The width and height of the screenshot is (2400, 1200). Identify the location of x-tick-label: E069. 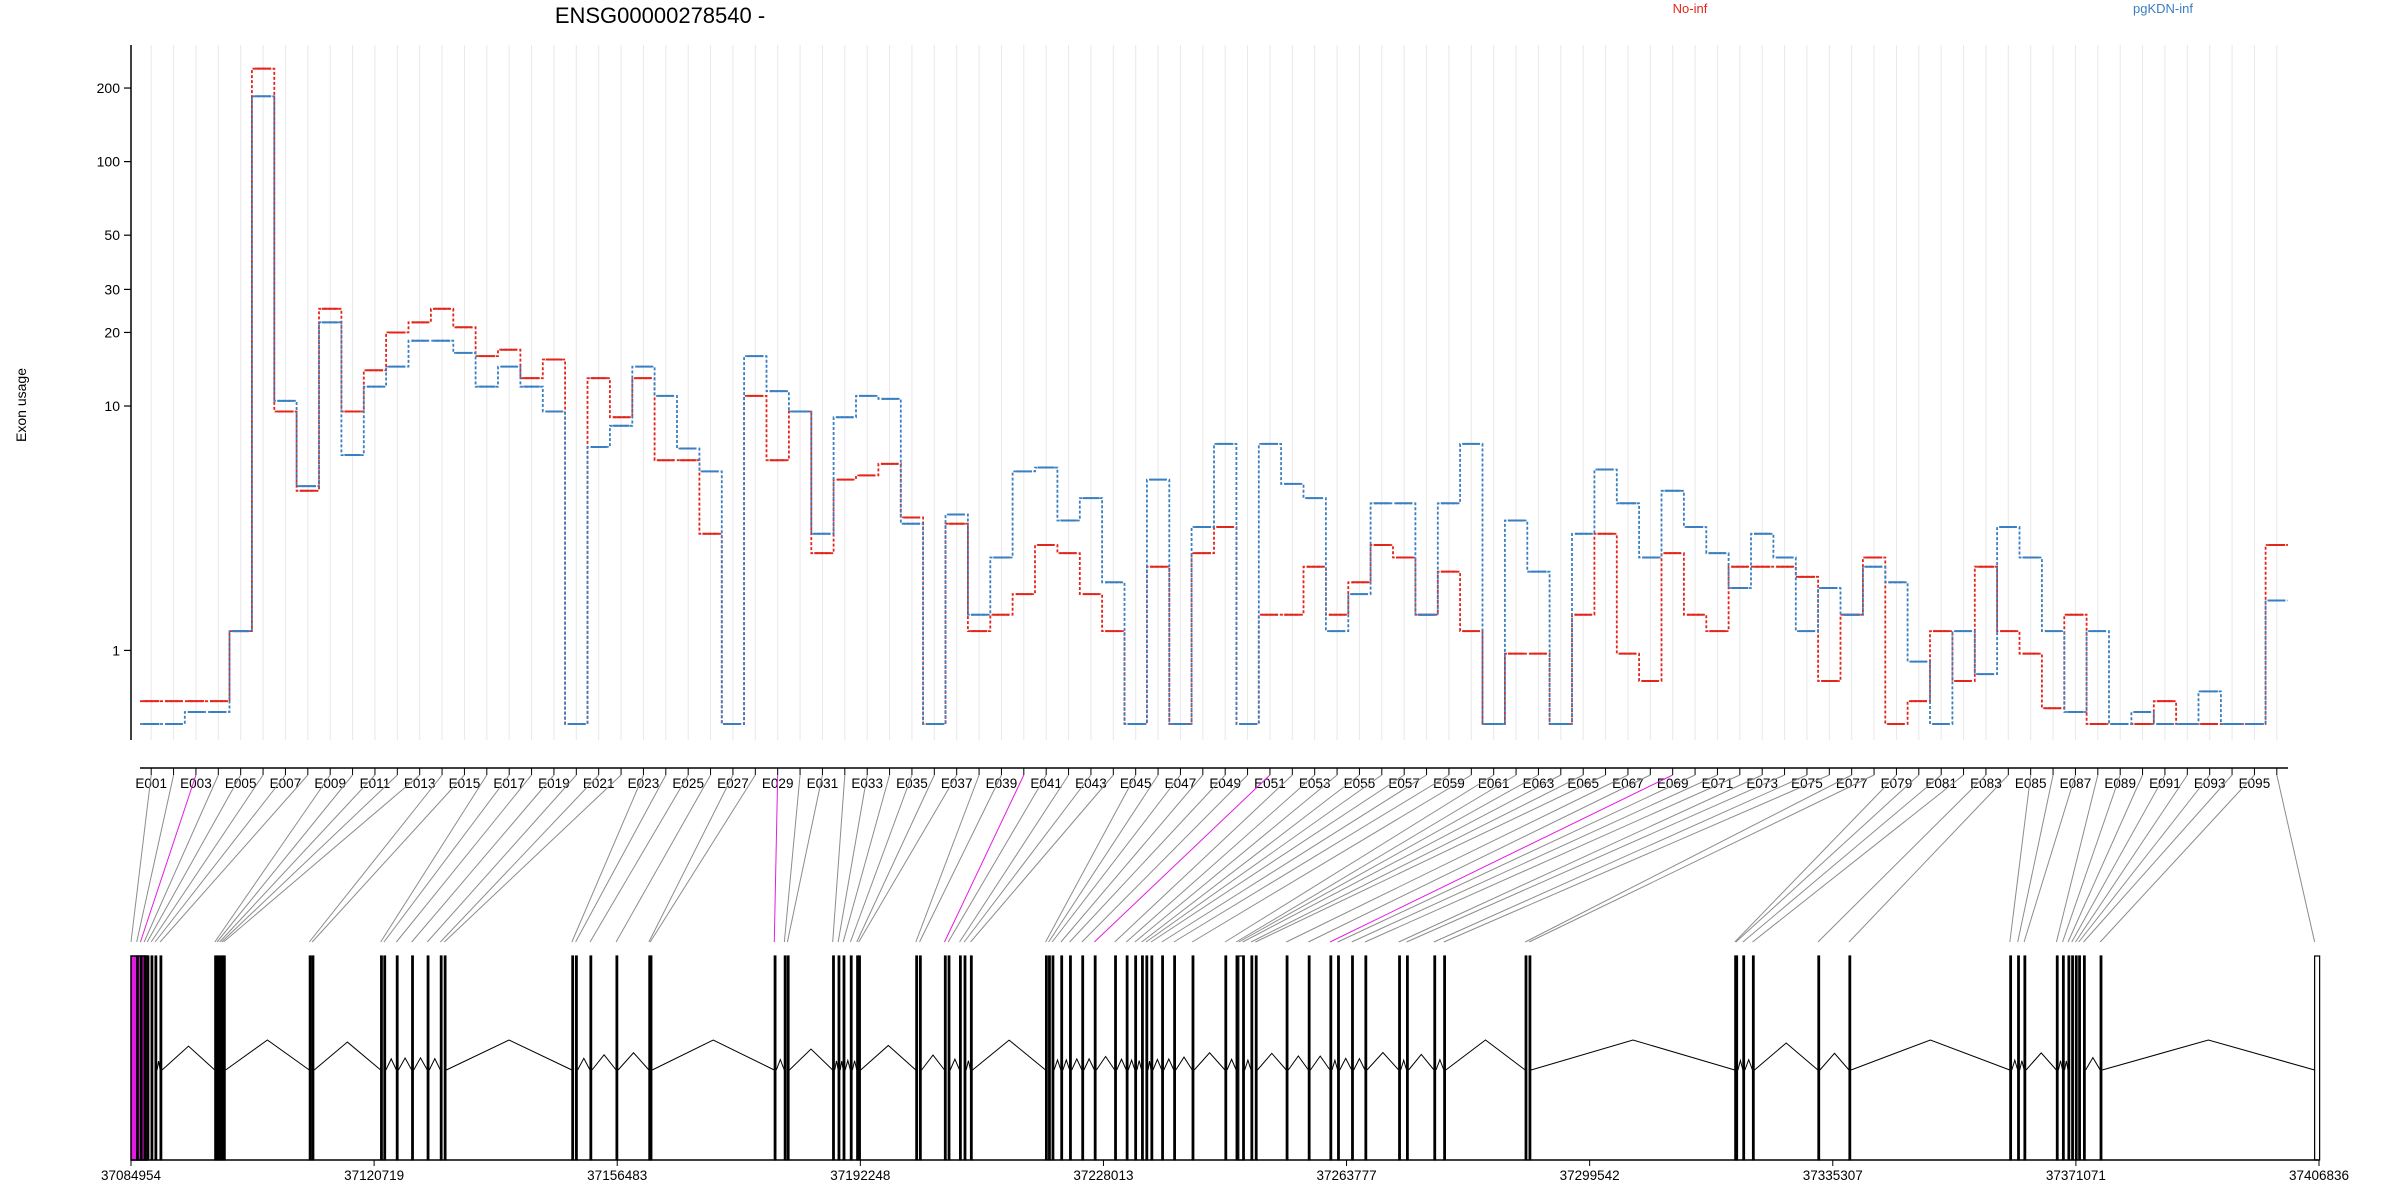
(1673, 783).